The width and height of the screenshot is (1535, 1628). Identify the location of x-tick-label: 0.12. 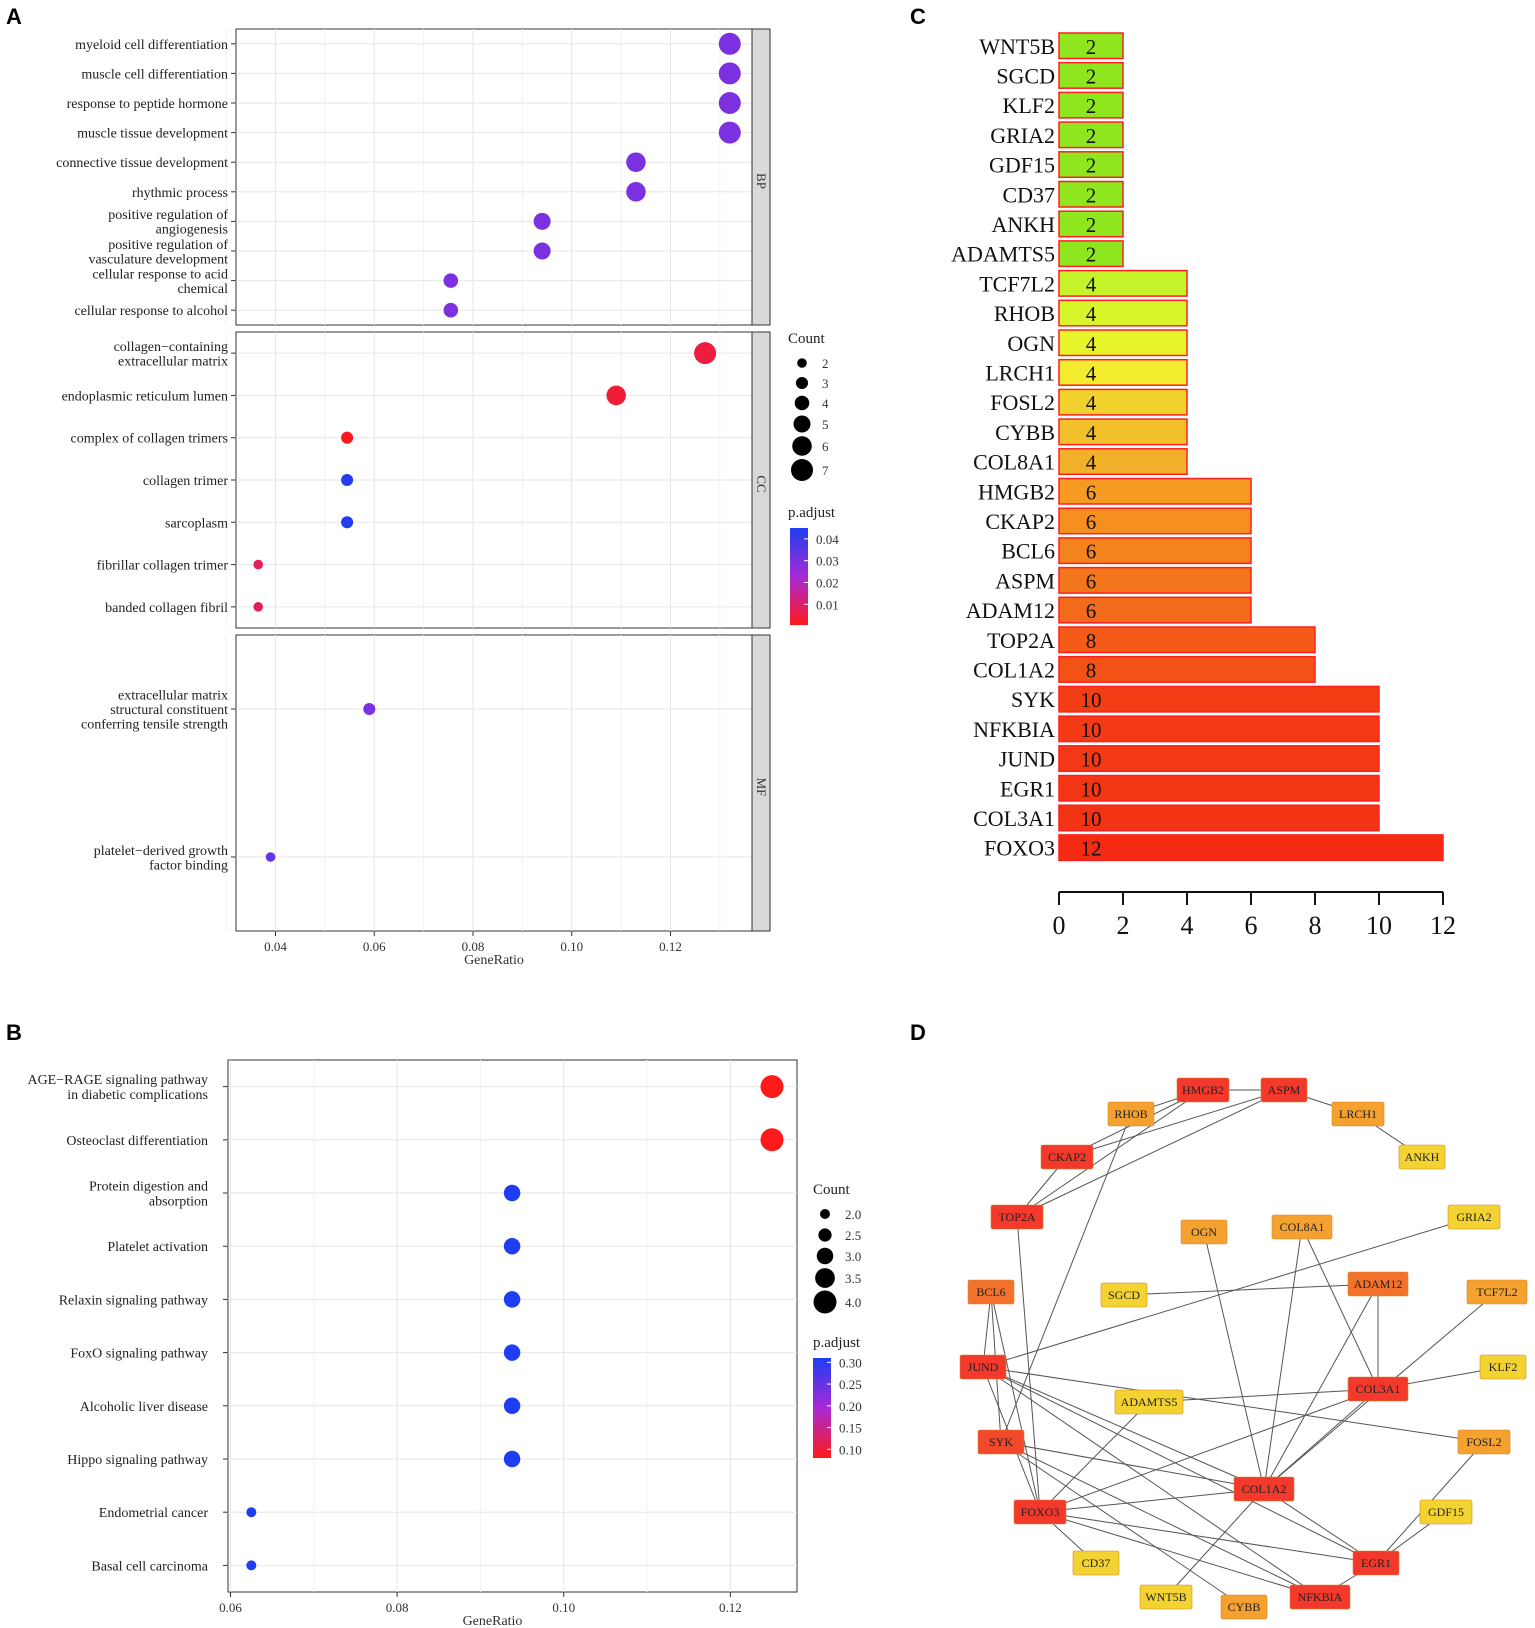
(730, 1607).